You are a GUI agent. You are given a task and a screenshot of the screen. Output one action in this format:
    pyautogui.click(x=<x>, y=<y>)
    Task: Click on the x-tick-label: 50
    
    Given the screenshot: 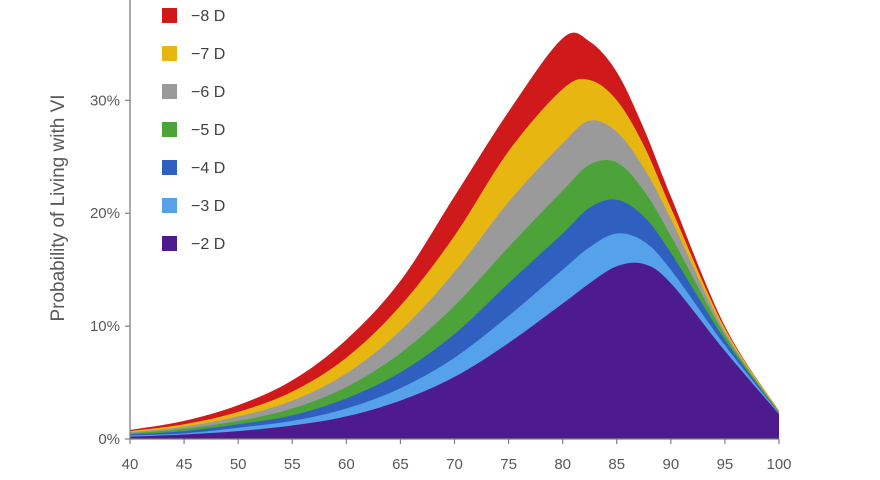 What is the action you would take?
    pyautogui.click(x=238, y=464)
    